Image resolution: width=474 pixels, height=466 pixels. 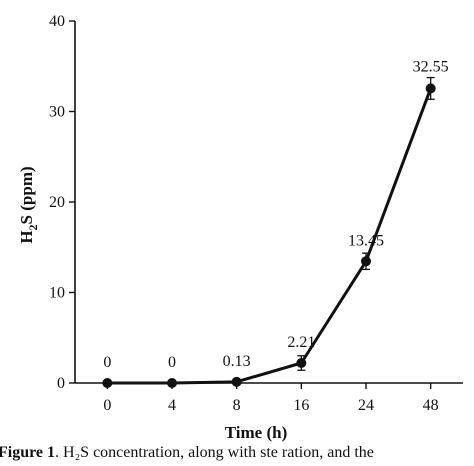 What do you see at coordinates (301, 342) in the screenshot?
I see `data-label: 2.21` at bounding box center [301, 342].